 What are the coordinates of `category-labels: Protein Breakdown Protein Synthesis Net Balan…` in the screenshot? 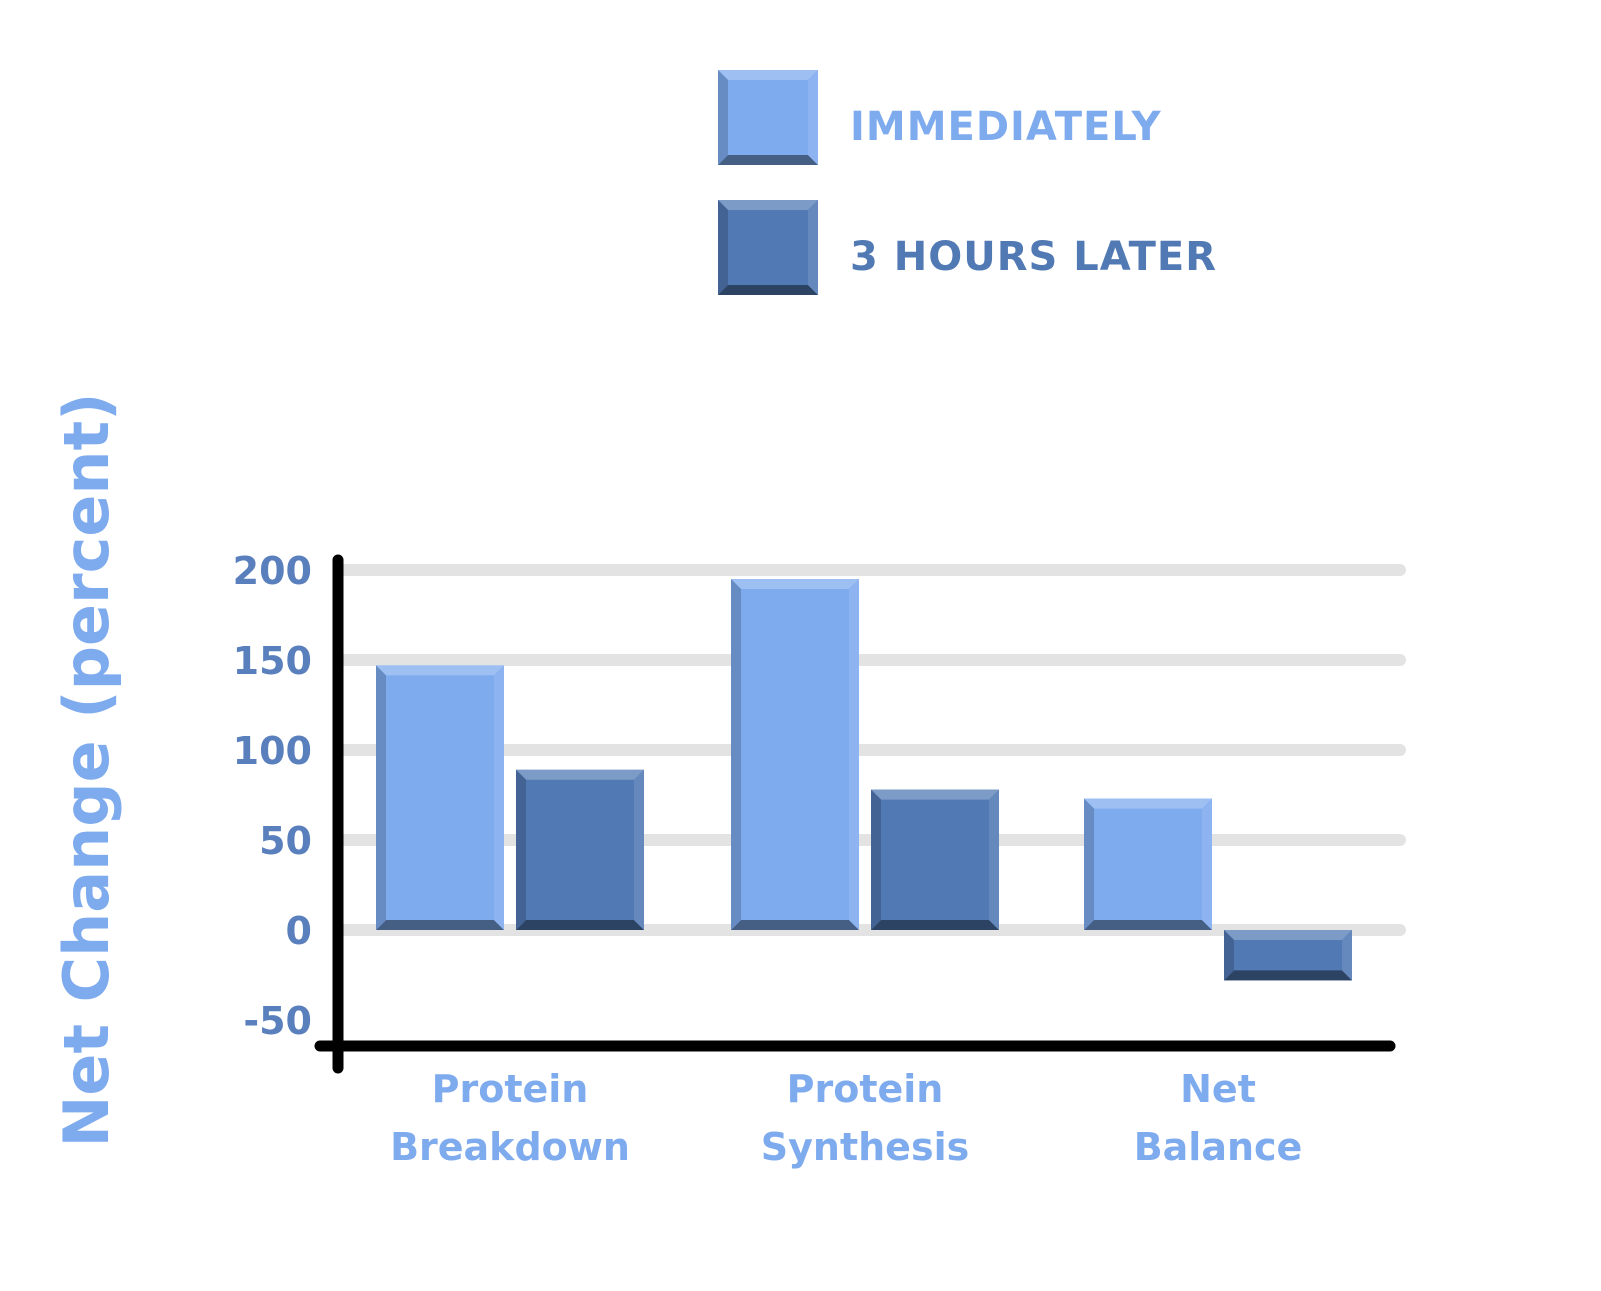 It's located at (846, 1118).